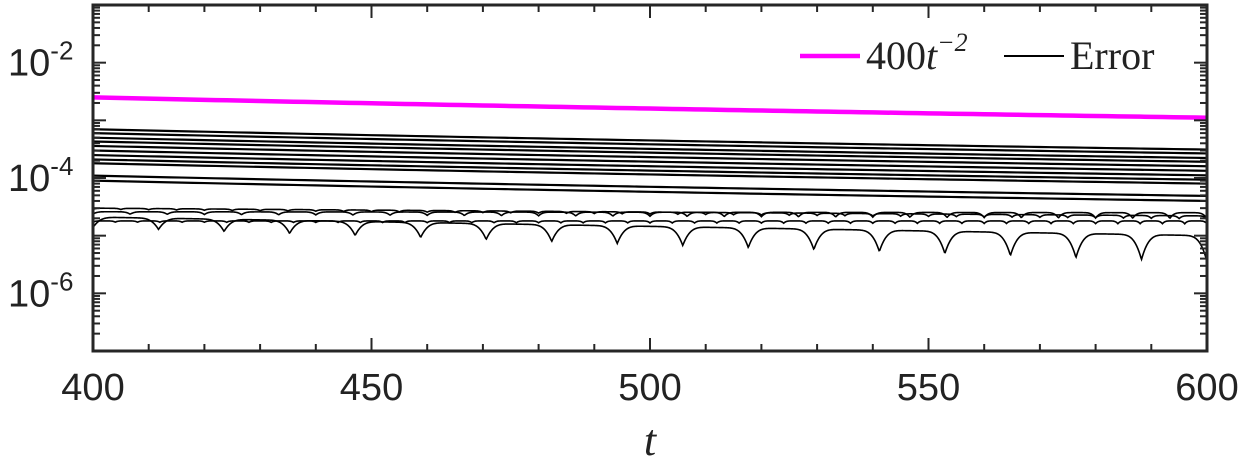 The height and width of the screenshot is (469, 1250). Describe the element at coordinates (371, 388) in the screenshot. I see `x-tick-label: 450` at that location.